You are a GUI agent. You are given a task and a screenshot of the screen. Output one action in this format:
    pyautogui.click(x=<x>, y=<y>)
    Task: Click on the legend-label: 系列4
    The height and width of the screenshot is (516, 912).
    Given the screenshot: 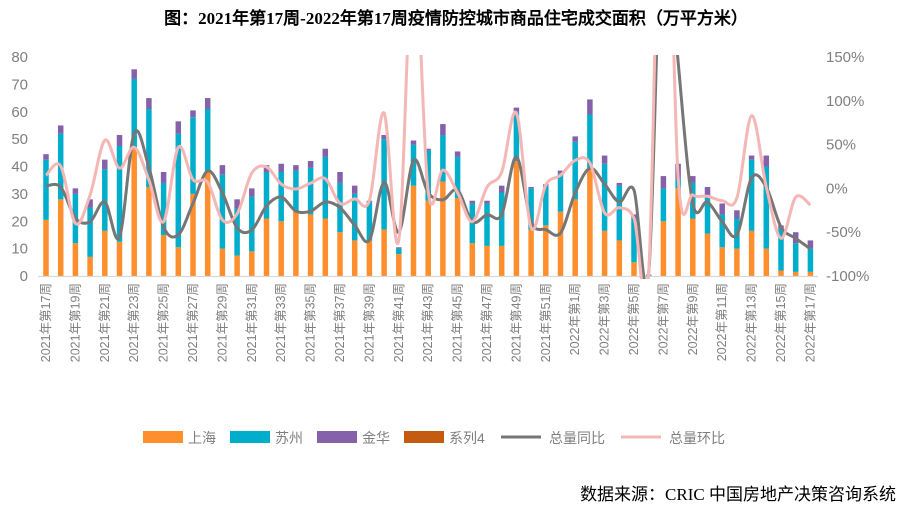 What is the action you would take?
    pyautogui.click(x=467, y=438)
    